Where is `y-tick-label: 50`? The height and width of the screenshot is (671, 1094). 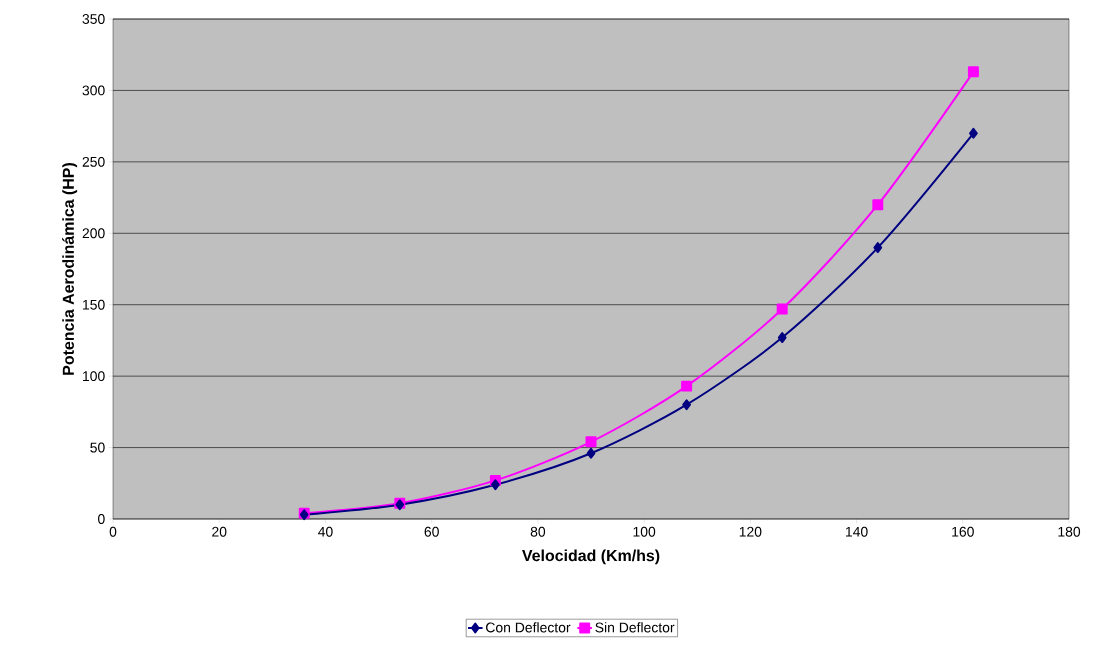
y-tick-label: 50 is located at coordinates (97, 447).